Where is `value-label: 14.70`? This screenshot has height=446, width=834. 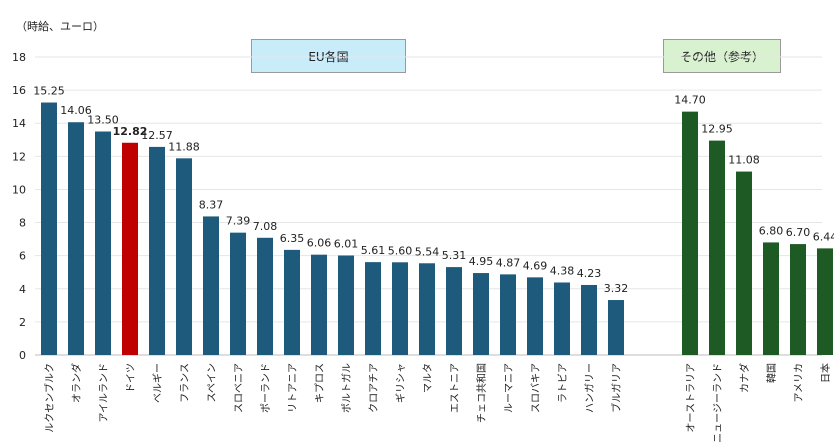 value-label: 14.70 is located at coordinates (690, 100).